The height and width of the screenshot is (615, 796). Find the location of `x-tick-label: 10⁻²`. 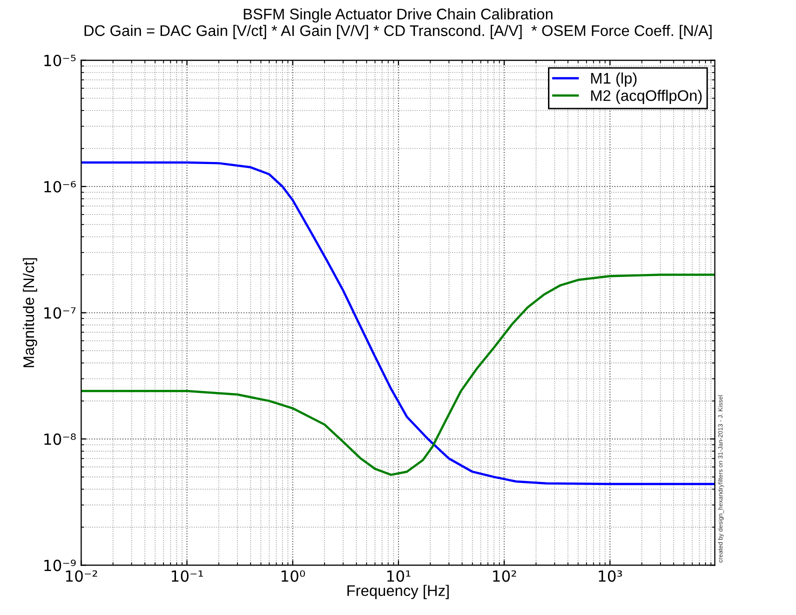

x-tick-label: 10⁻² is located at coordinates (82, 576).